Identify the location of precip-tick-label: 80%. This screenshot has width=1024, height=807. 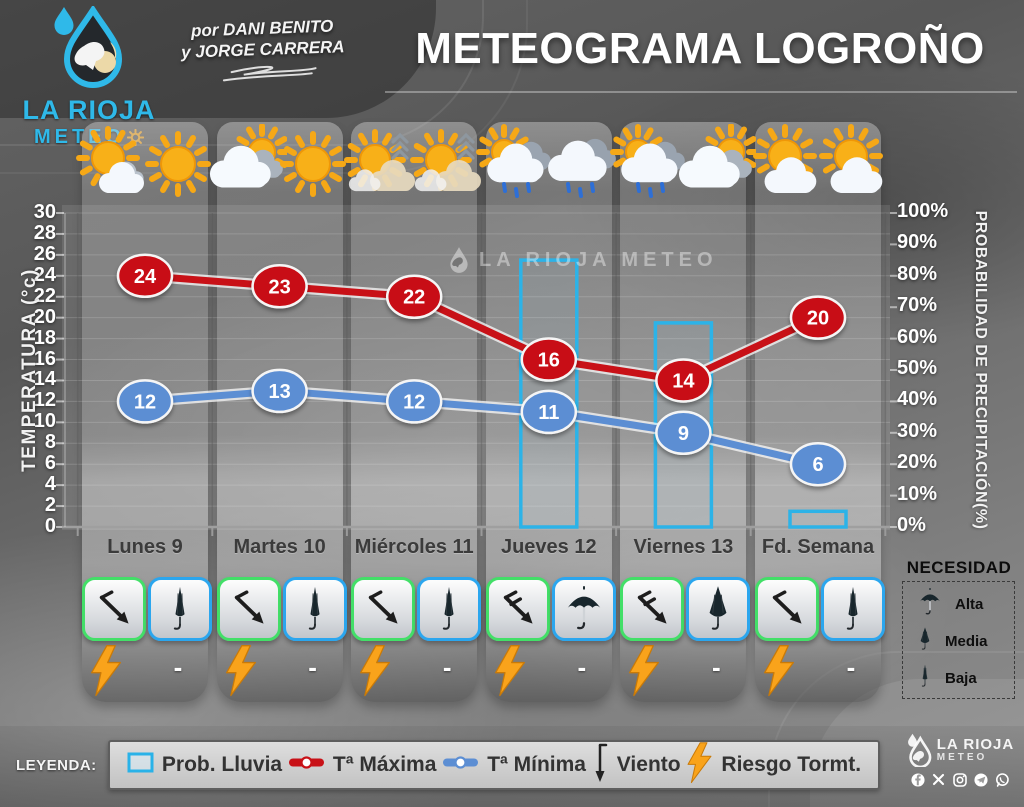
(917, 273).